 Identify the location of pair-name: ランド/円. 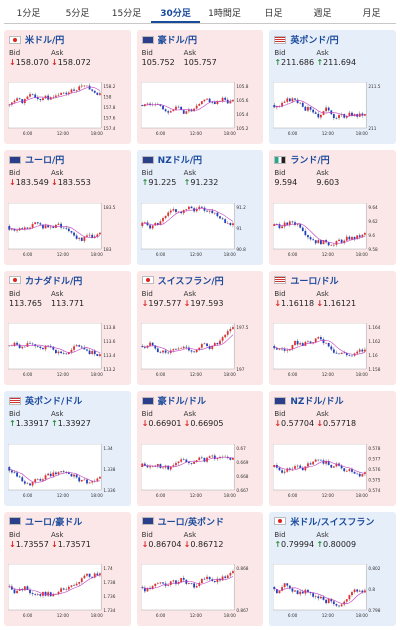
(310, 161).